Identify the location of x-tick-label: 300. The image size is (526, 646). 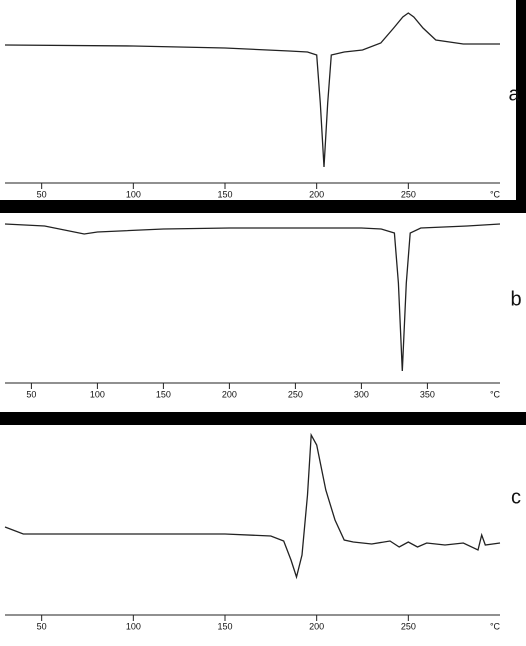
(361, 394).